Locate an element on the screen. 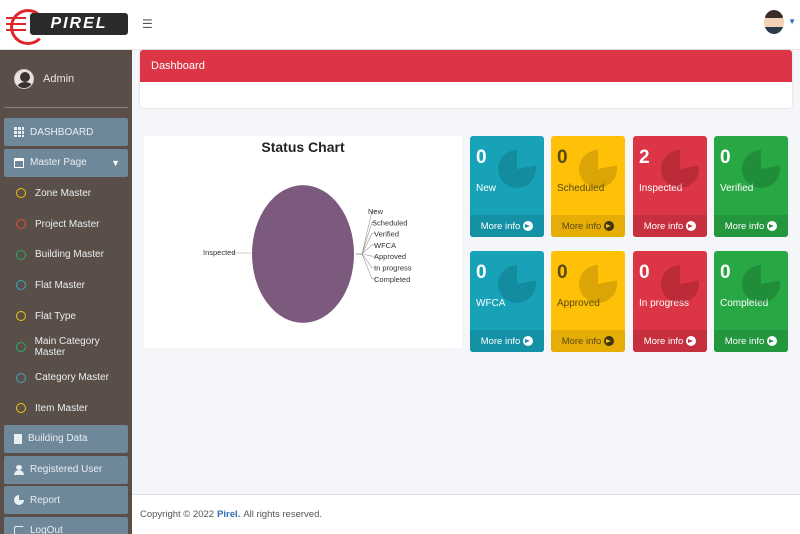 This screenshot has height=534, width=800. sidebar-item-building-master: Building Master is located at coordinates (66, 255).